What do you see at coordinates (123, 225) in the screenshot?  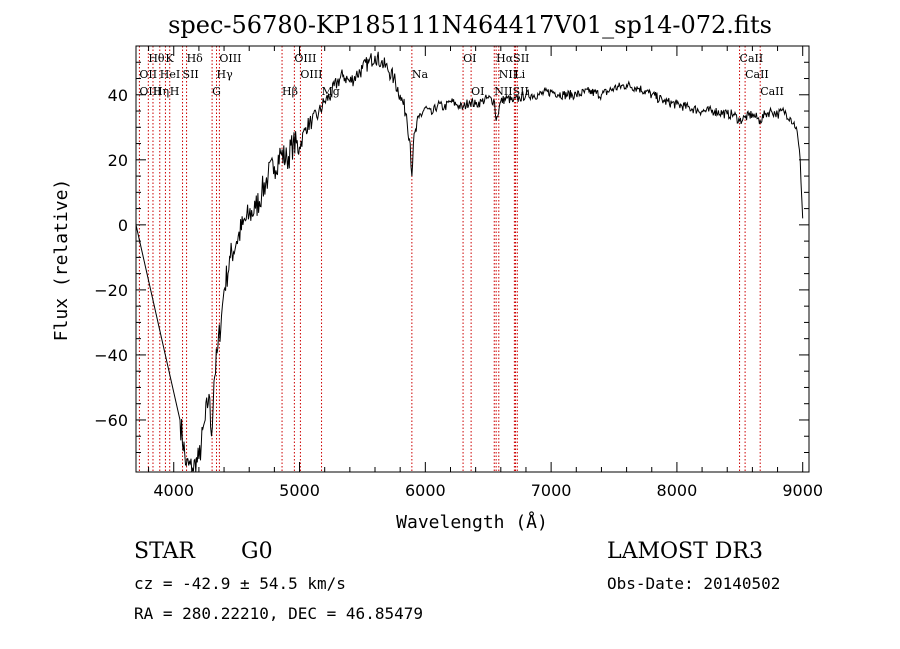 I see `y-tick-label: 0` at bounding box center [123, 225].